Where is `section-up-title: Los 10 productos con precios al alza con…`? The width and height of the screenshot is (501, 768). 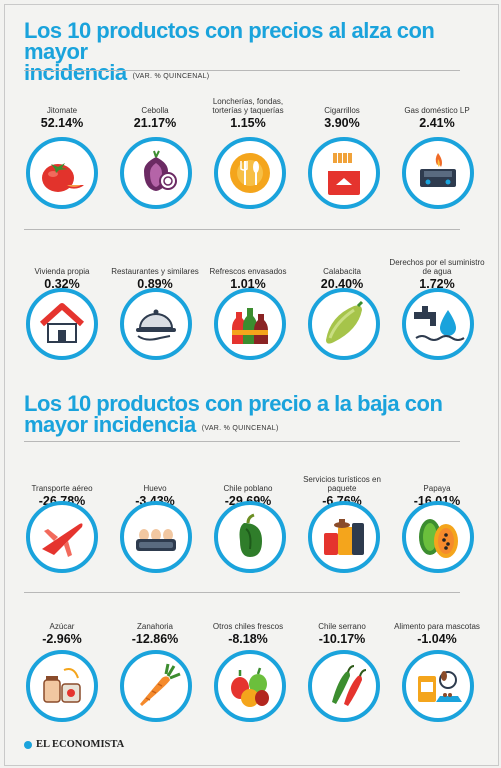
section-up-title: Los 10 productos con precios al alza con… is located at coordinates (262, 53).